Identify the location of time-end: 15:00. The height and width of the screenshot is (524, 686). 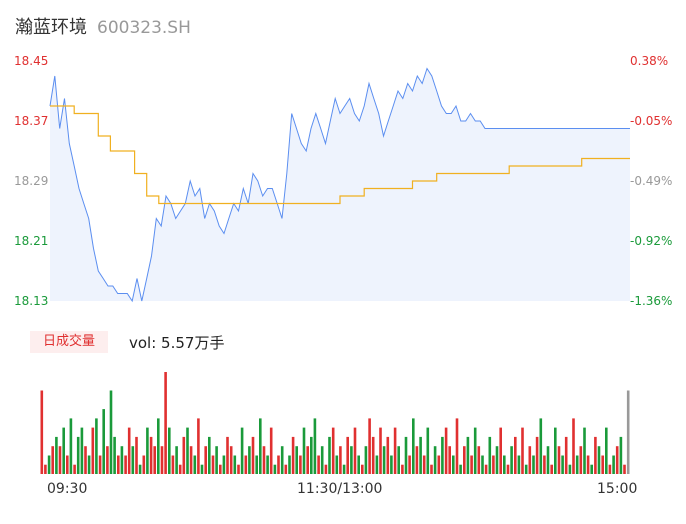
(617, 489).